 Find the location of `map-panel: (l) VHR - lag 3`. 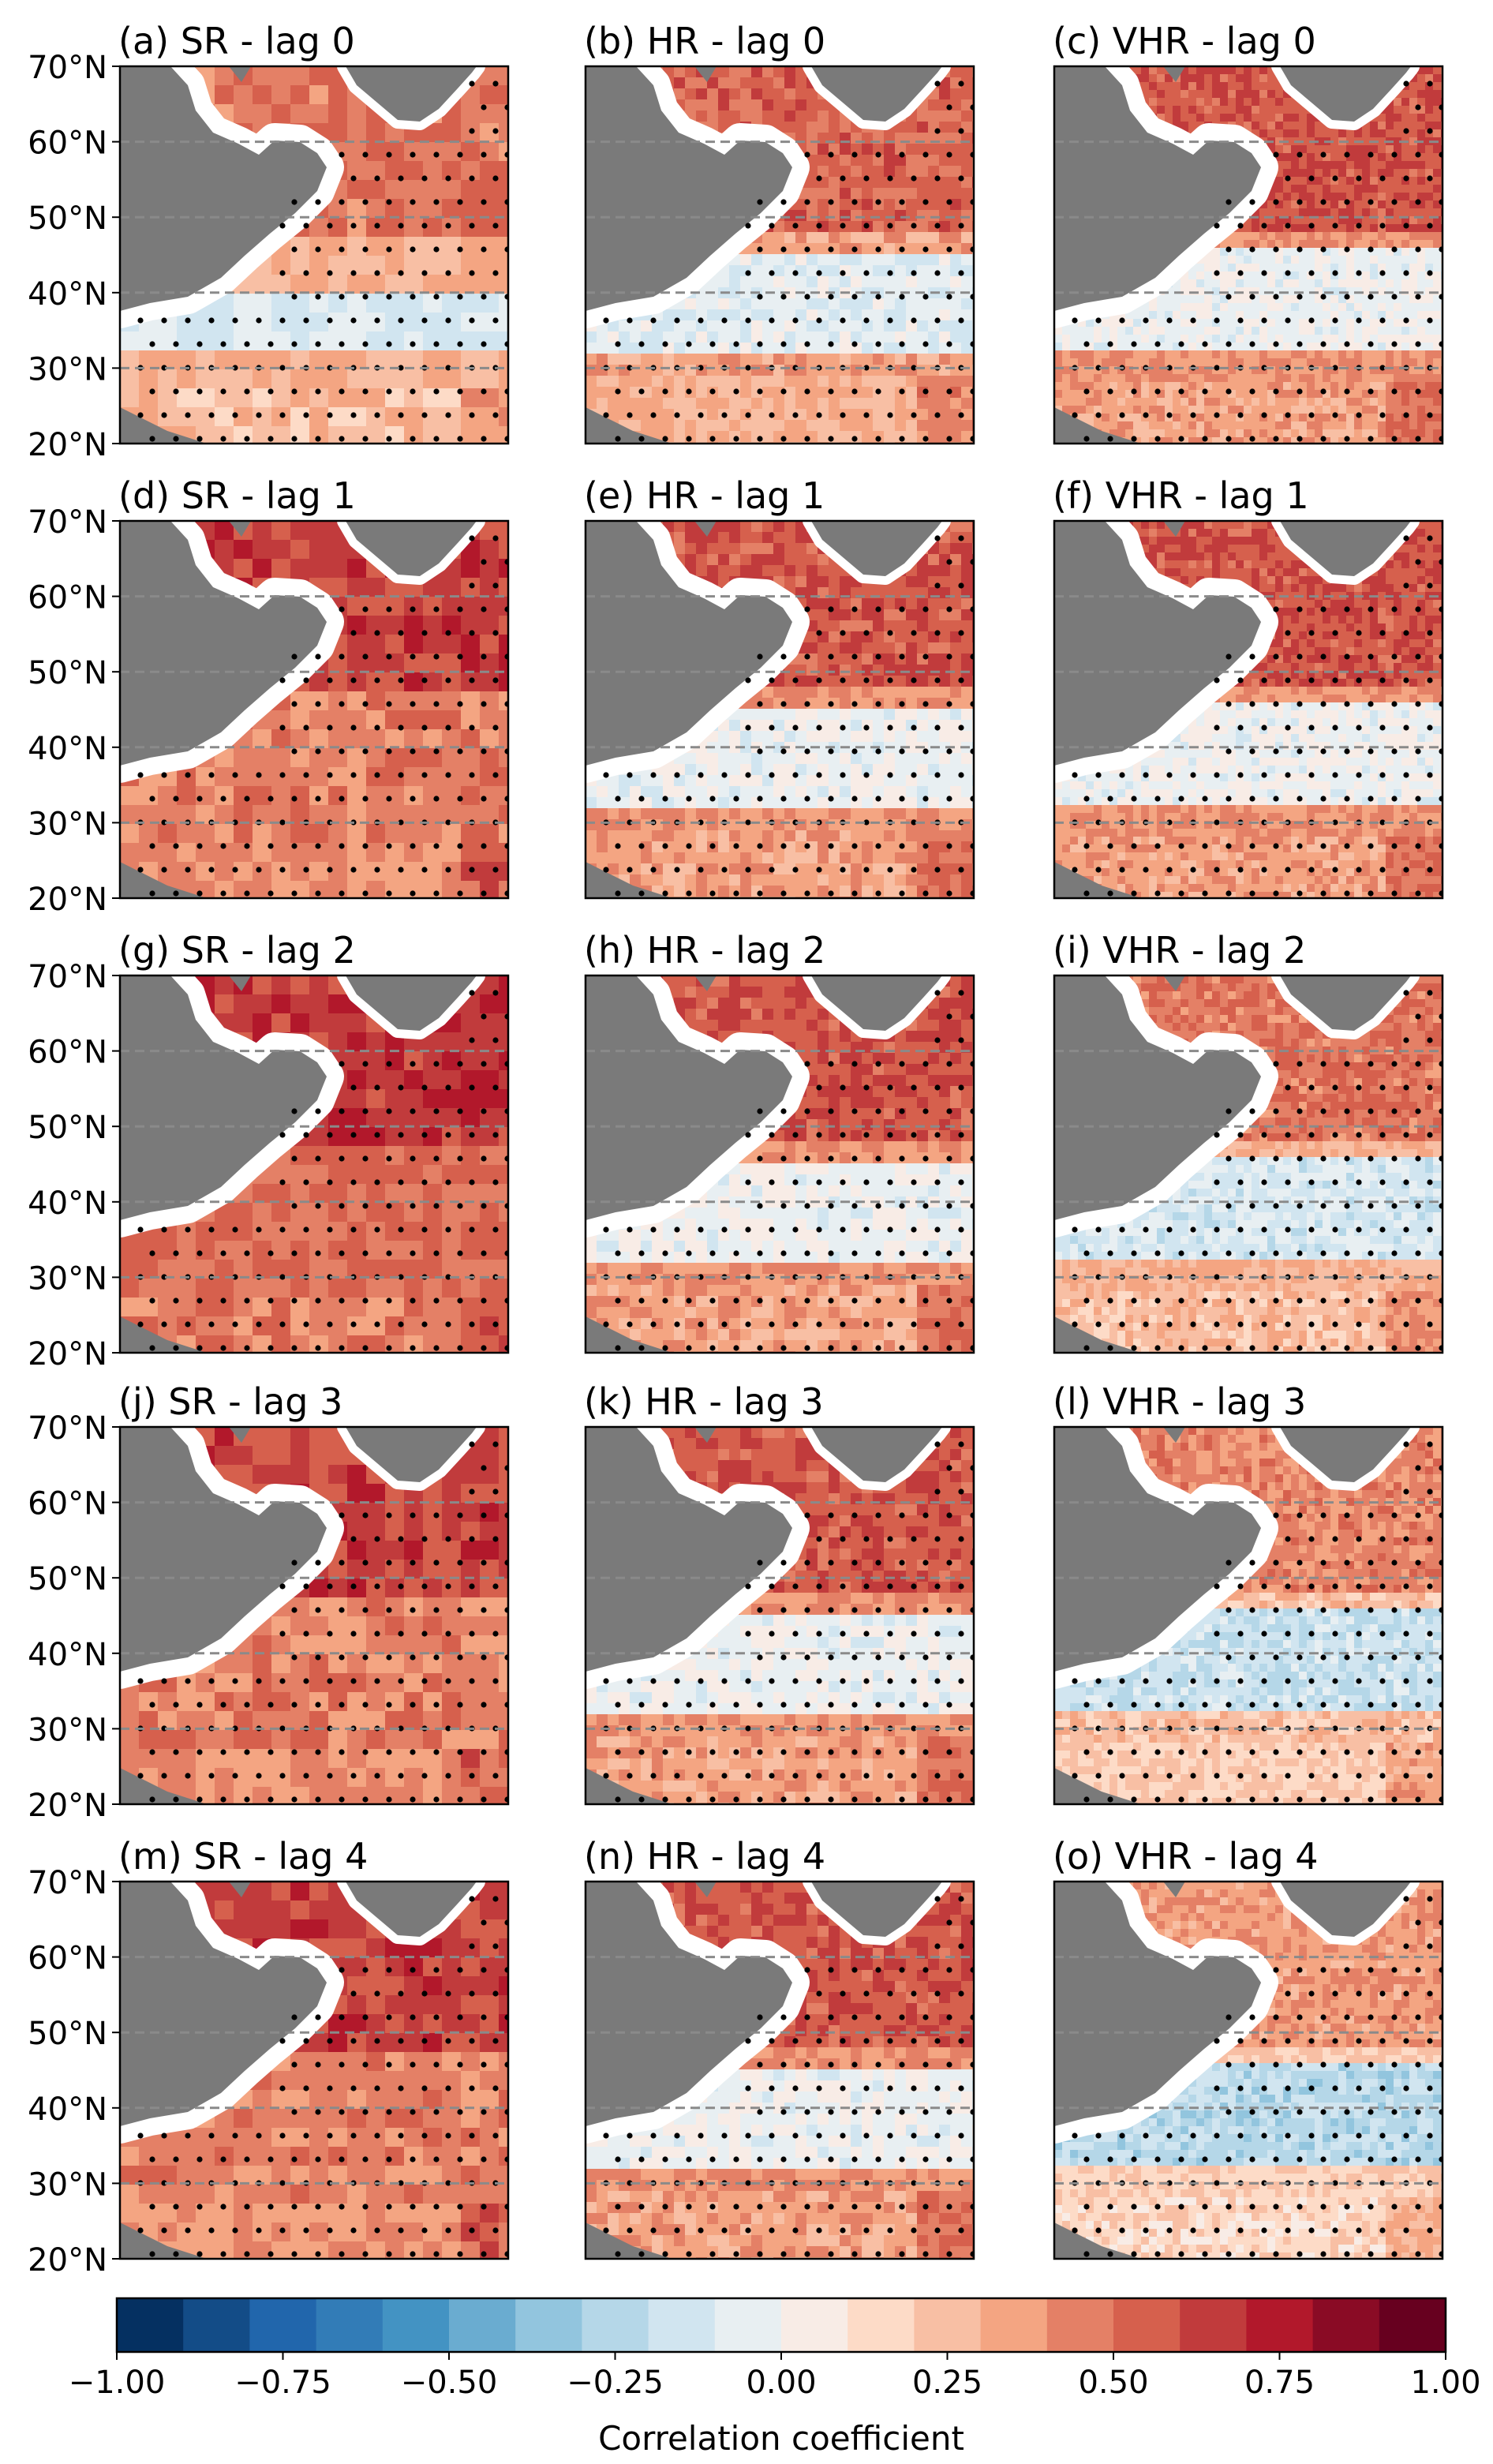

map-panel: (l) VHR - lag 3 is located at coordinates (1248, 1593).